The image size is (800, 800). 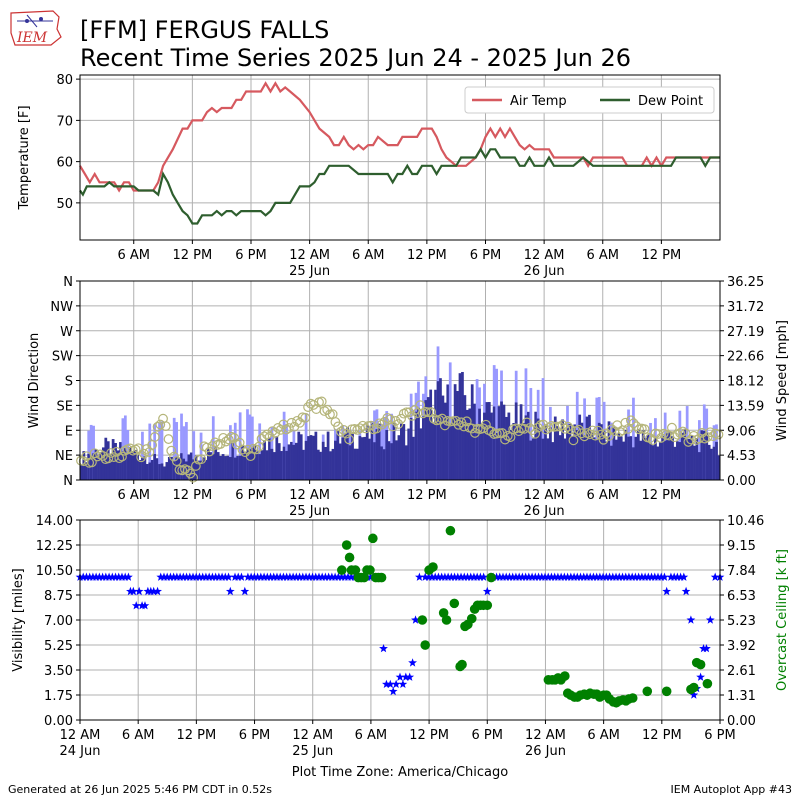 I want to click on temp-ytick-label: 70, so click(x=64, y=121).